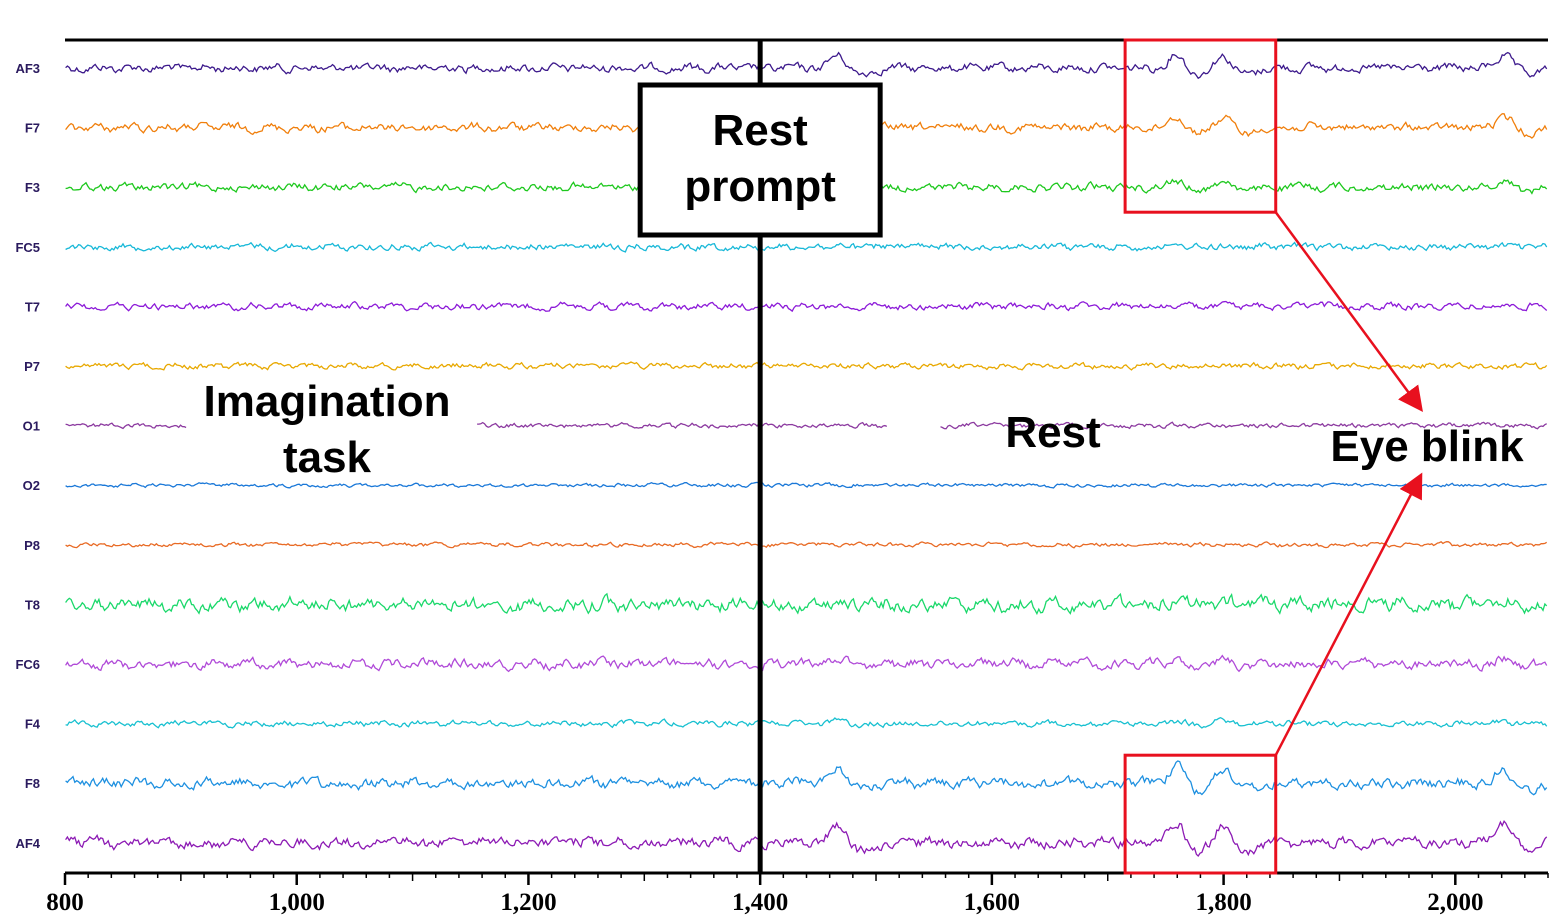  What do you see at coordinates (32, 306) in the screenshot?
I see `channel-label-t7: T7` at bounding box center [32, 306].